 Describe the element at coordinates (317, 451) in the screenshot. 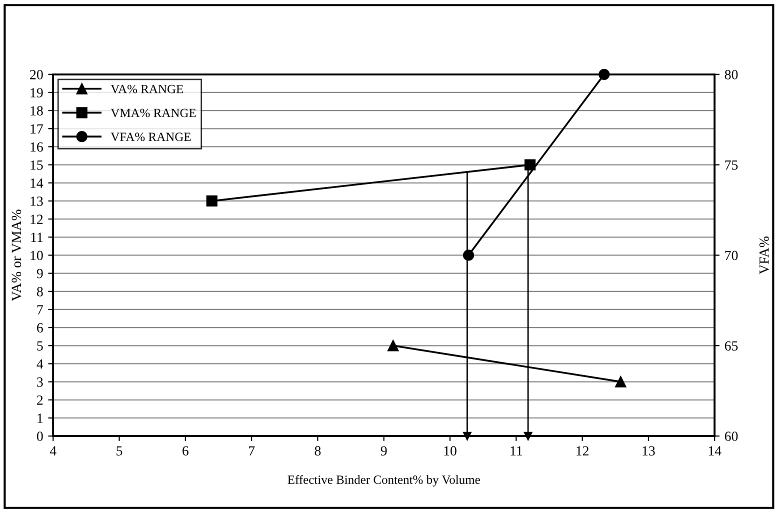

I see `x-tick-label: 8` at that location.